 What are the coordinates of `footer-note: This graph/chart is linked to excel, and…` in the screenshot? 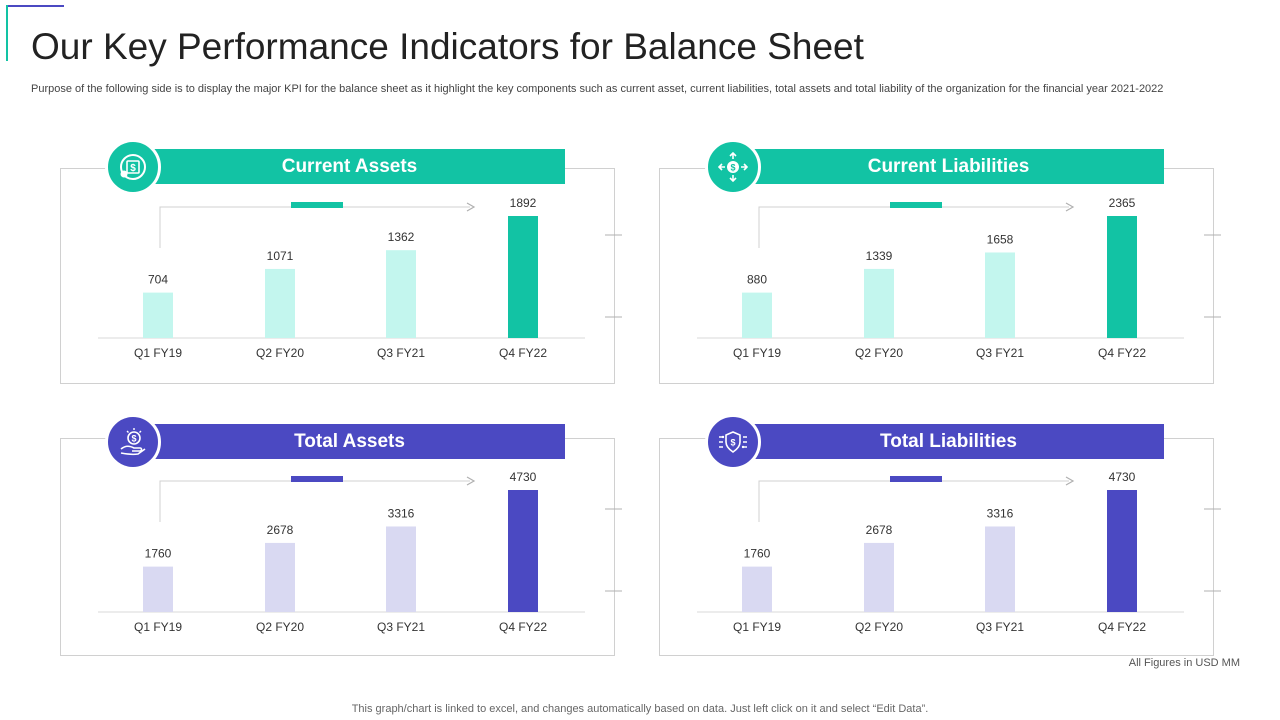 It's located at (640, 709).